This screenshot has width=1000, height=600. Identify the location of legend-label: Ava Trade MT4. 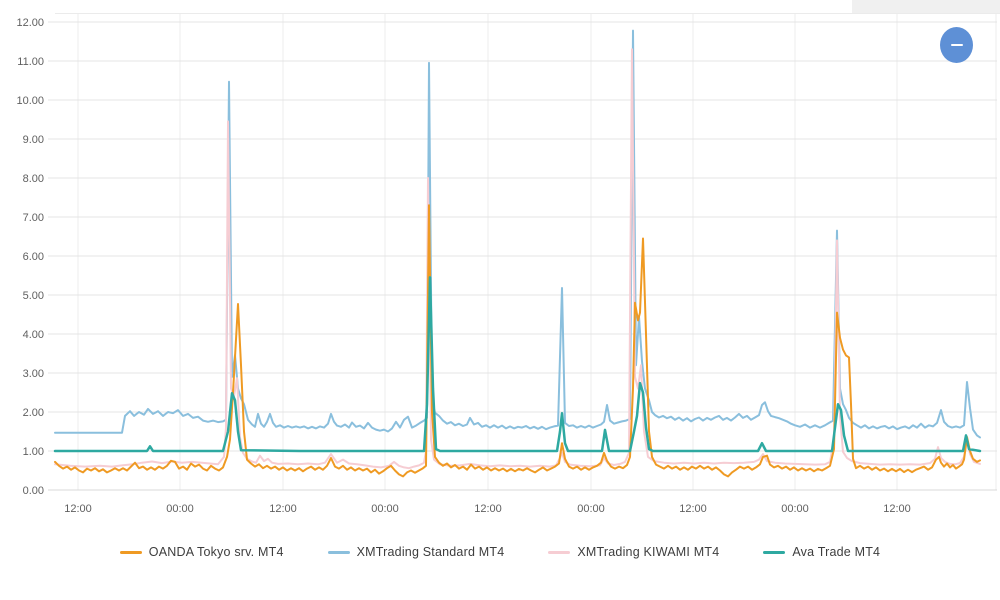
(836, 552).